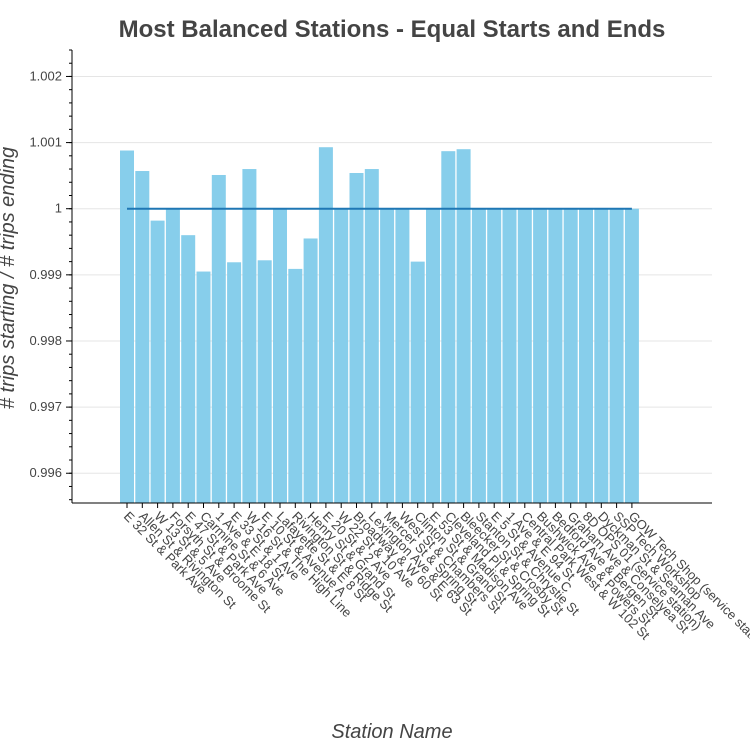  Describe the element at coordinates (391, 732) in the screenshot. I see `x-axis-label: Station Name` at that location.